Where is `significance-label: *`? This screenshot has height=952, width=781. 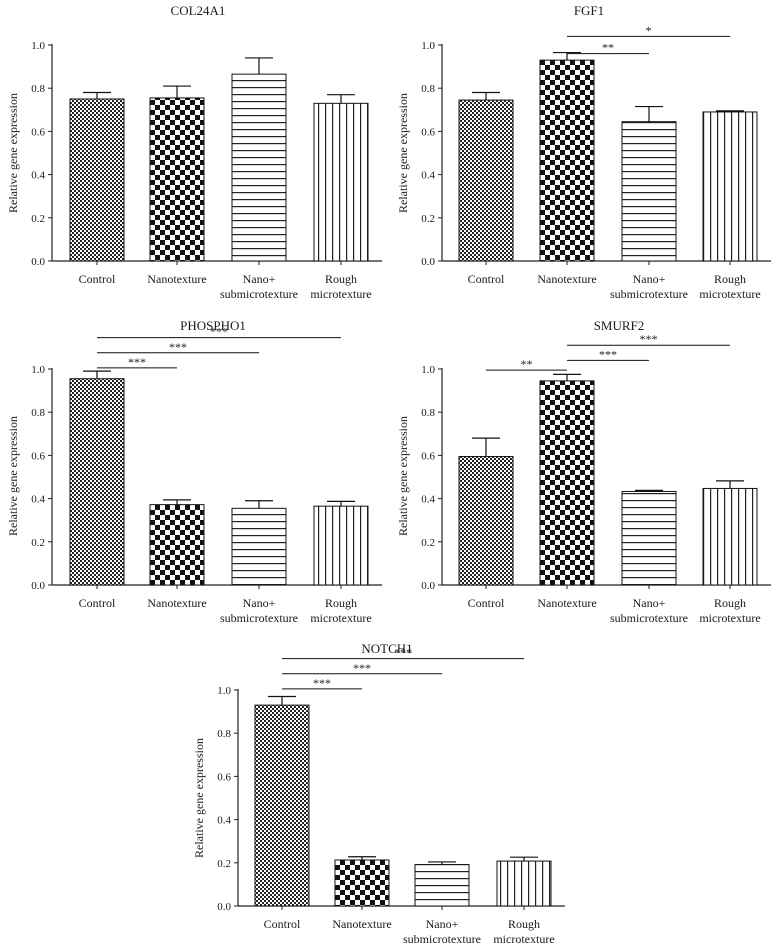 significance-label: * is located at coordinates (649, 30).